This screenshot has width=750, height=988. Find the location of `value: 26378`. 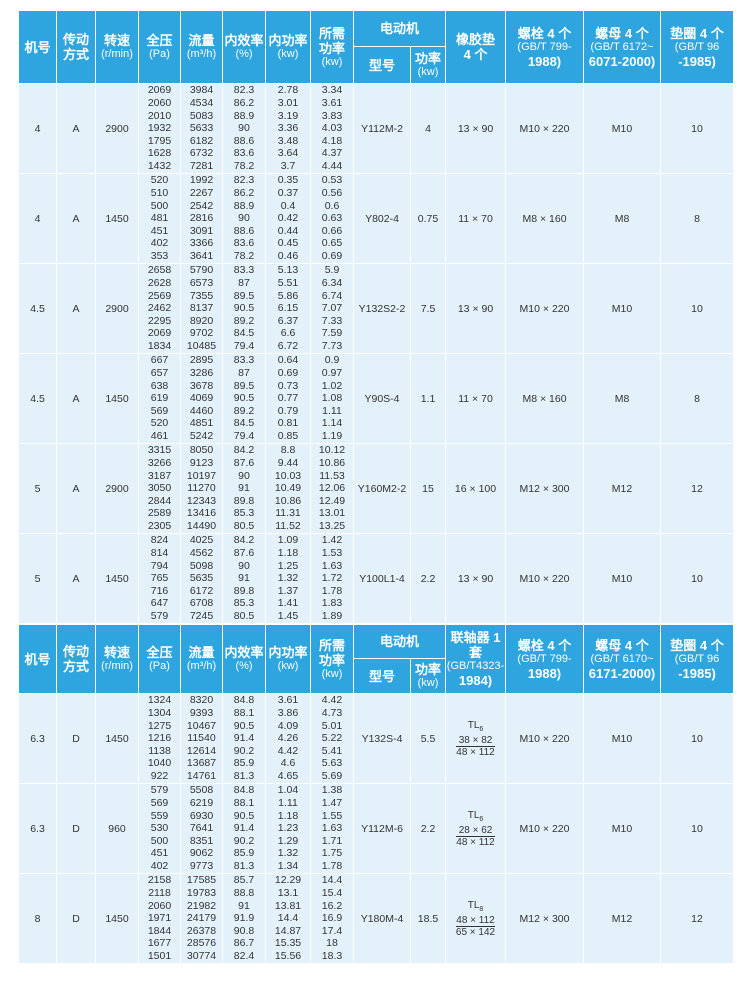

value: 26378 is located at coordinates (201, 930).